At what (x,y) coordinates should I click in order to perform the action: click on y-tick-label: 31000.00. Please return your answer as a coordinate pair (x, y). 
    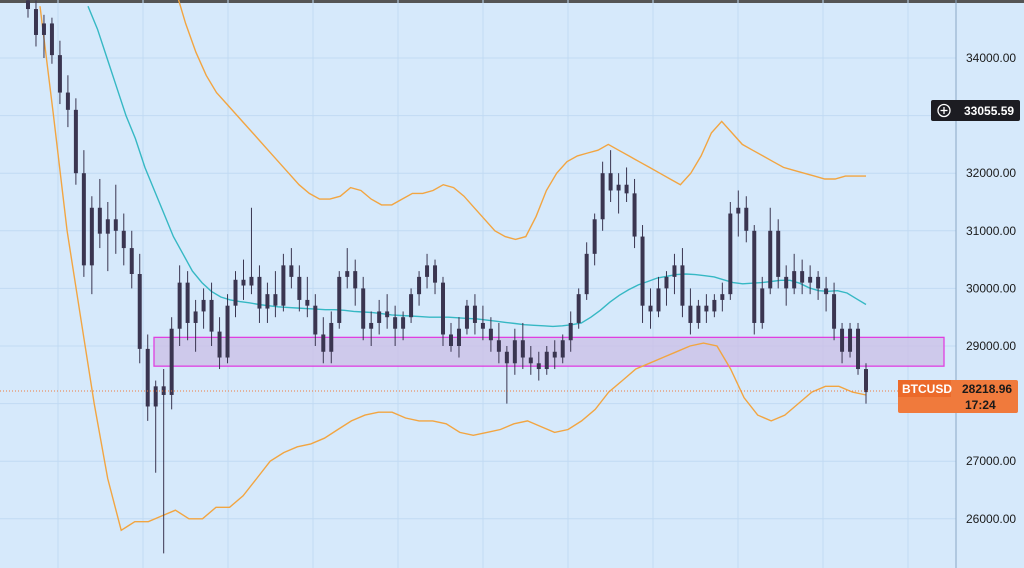
    Looking at the image, I should click on (991, 231).